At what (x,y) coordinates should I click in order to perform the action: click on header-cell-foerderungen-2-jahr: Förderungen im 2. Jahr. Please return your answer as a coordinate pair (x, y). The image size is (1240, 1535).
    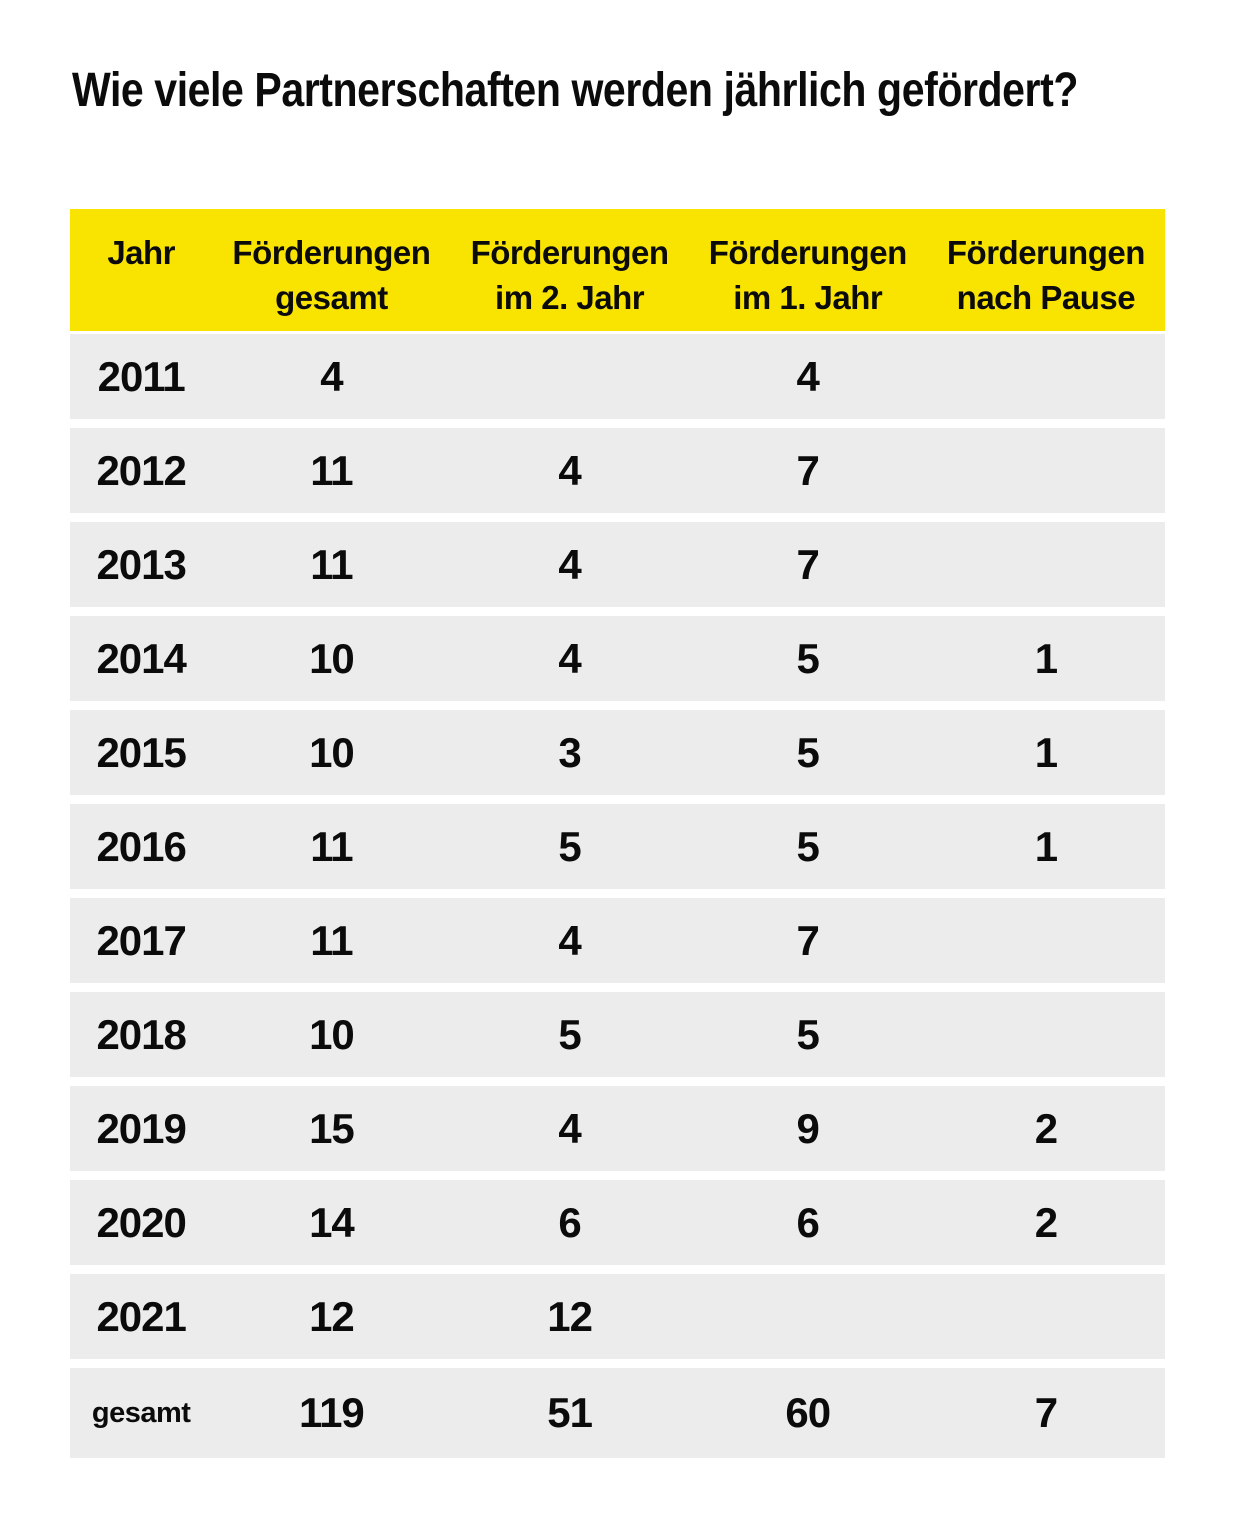
    Looking at the image, I should click on (570, 270).